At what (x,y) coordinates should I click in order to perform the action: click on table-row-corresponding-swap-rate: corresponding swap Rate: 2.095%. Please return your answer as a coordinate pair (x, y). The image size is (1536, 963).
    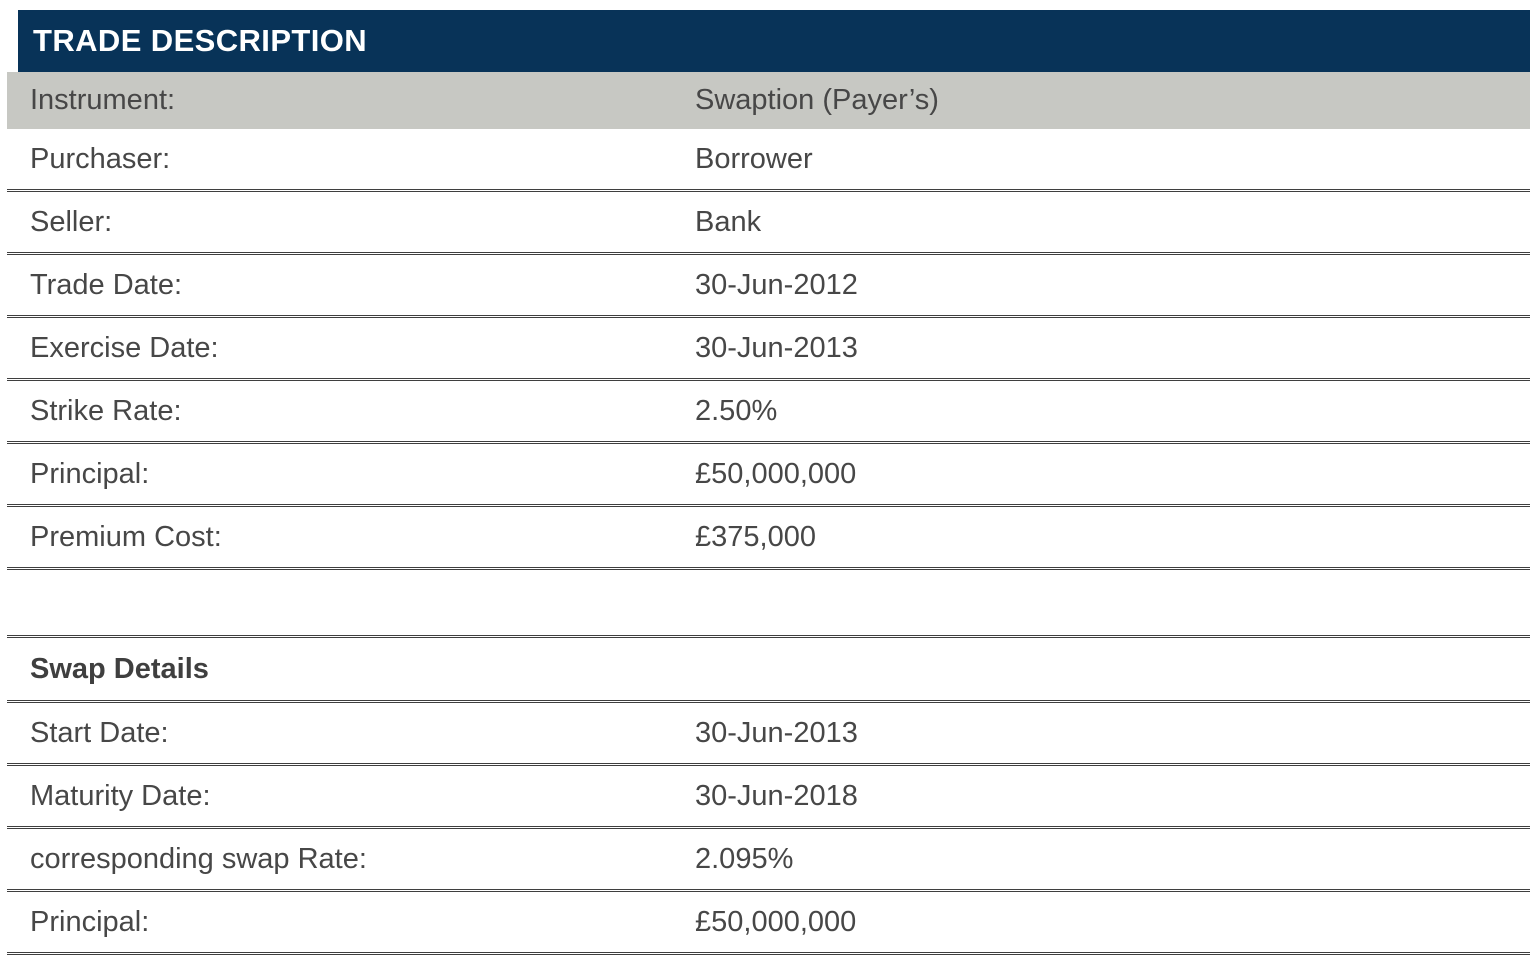
    Looking at the image, I should click on (768, 857).